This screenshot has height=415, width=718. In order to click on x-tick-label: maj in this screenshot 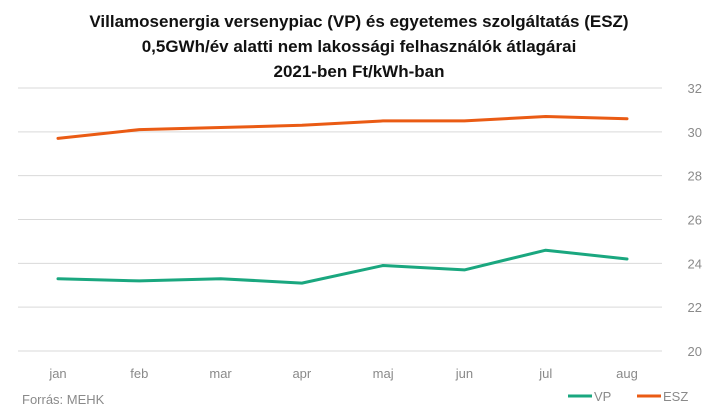, I will do `click(383, 373)`.